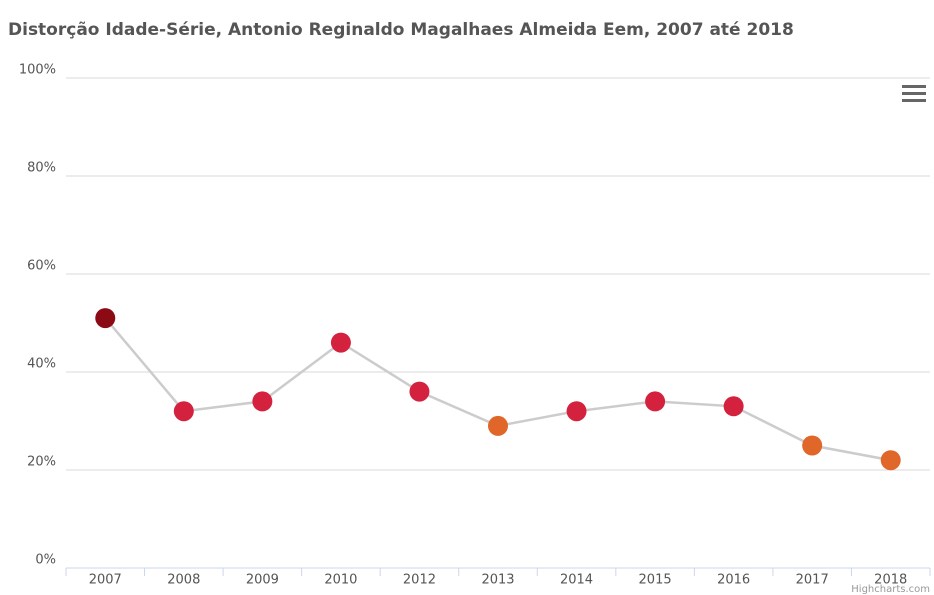 The image size is (934, 595). Describe the element at coordinates (45, 560) in the screenshot. I see `y-tick-label: 0%` at that location.